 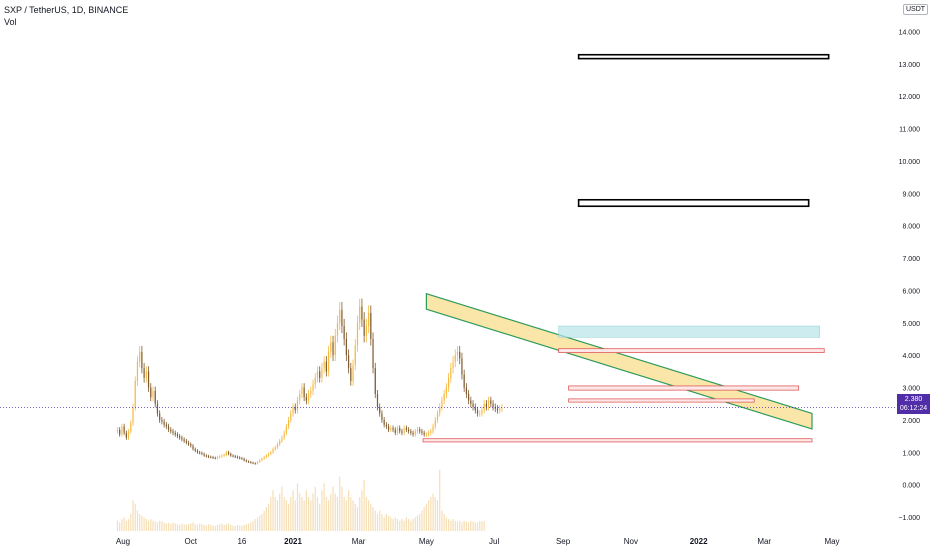 I want to click on time-axis-background, so click(x=448, y=540).